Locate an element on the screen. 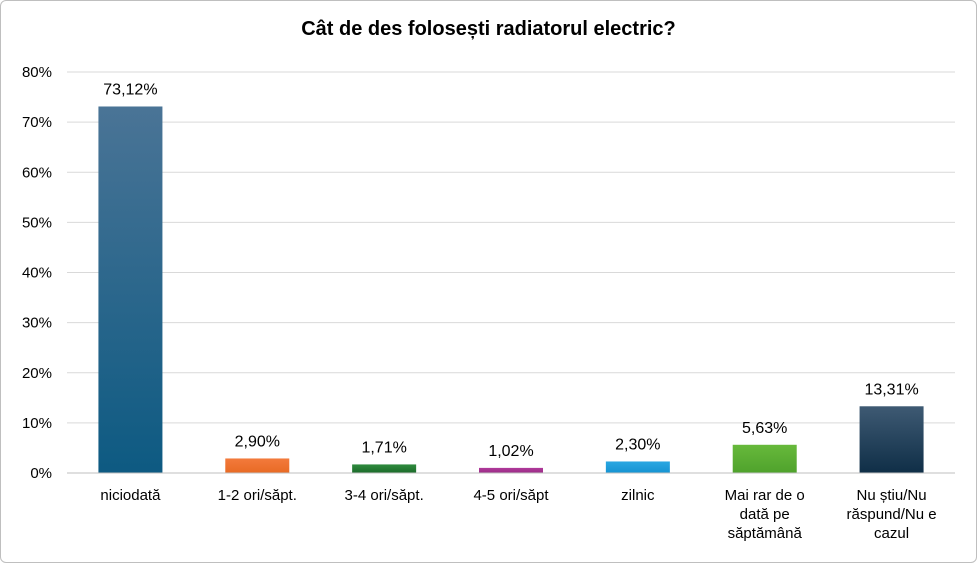  value-label: 13,31% is located at coordinates (891, 389).